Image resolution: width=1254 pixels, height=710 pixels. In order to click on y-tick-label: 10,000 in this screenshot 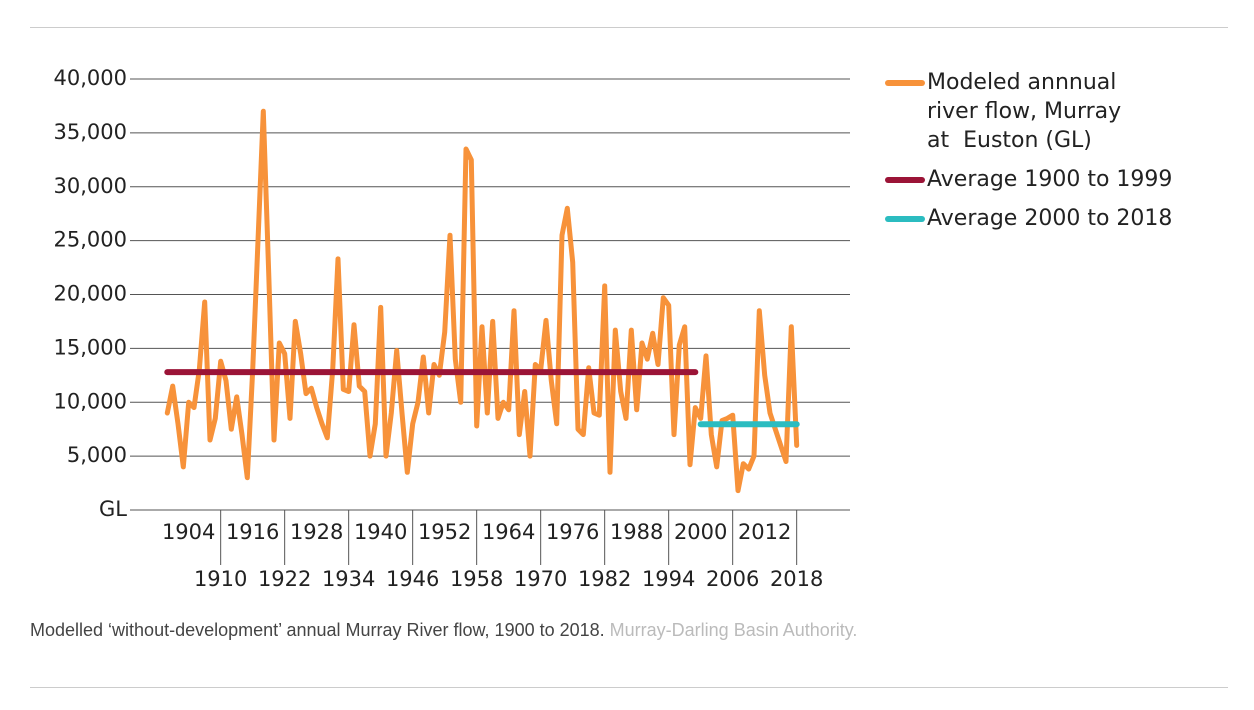, I will do `click(90, 401)`.